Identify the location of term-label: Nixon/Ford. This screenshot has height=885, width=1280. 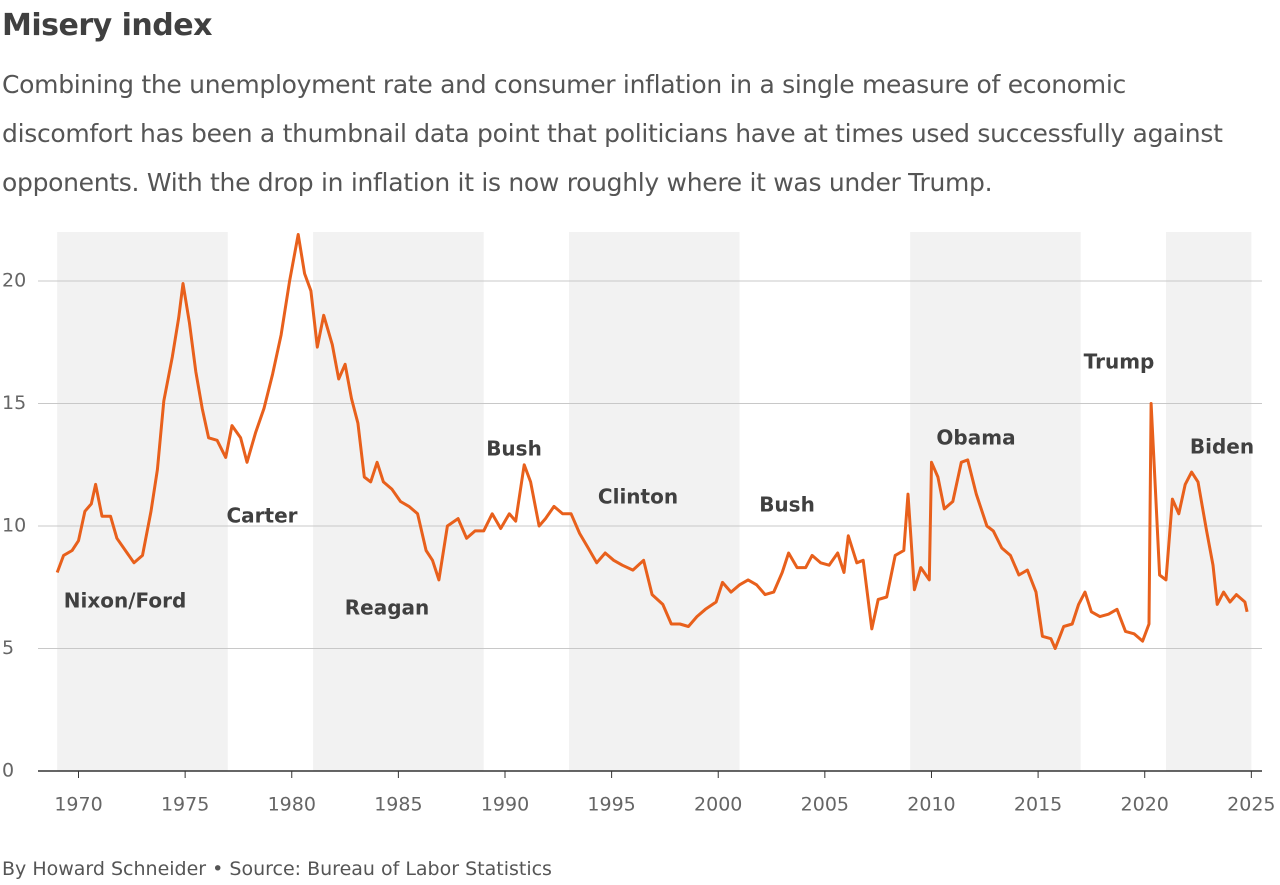
(125, 601).